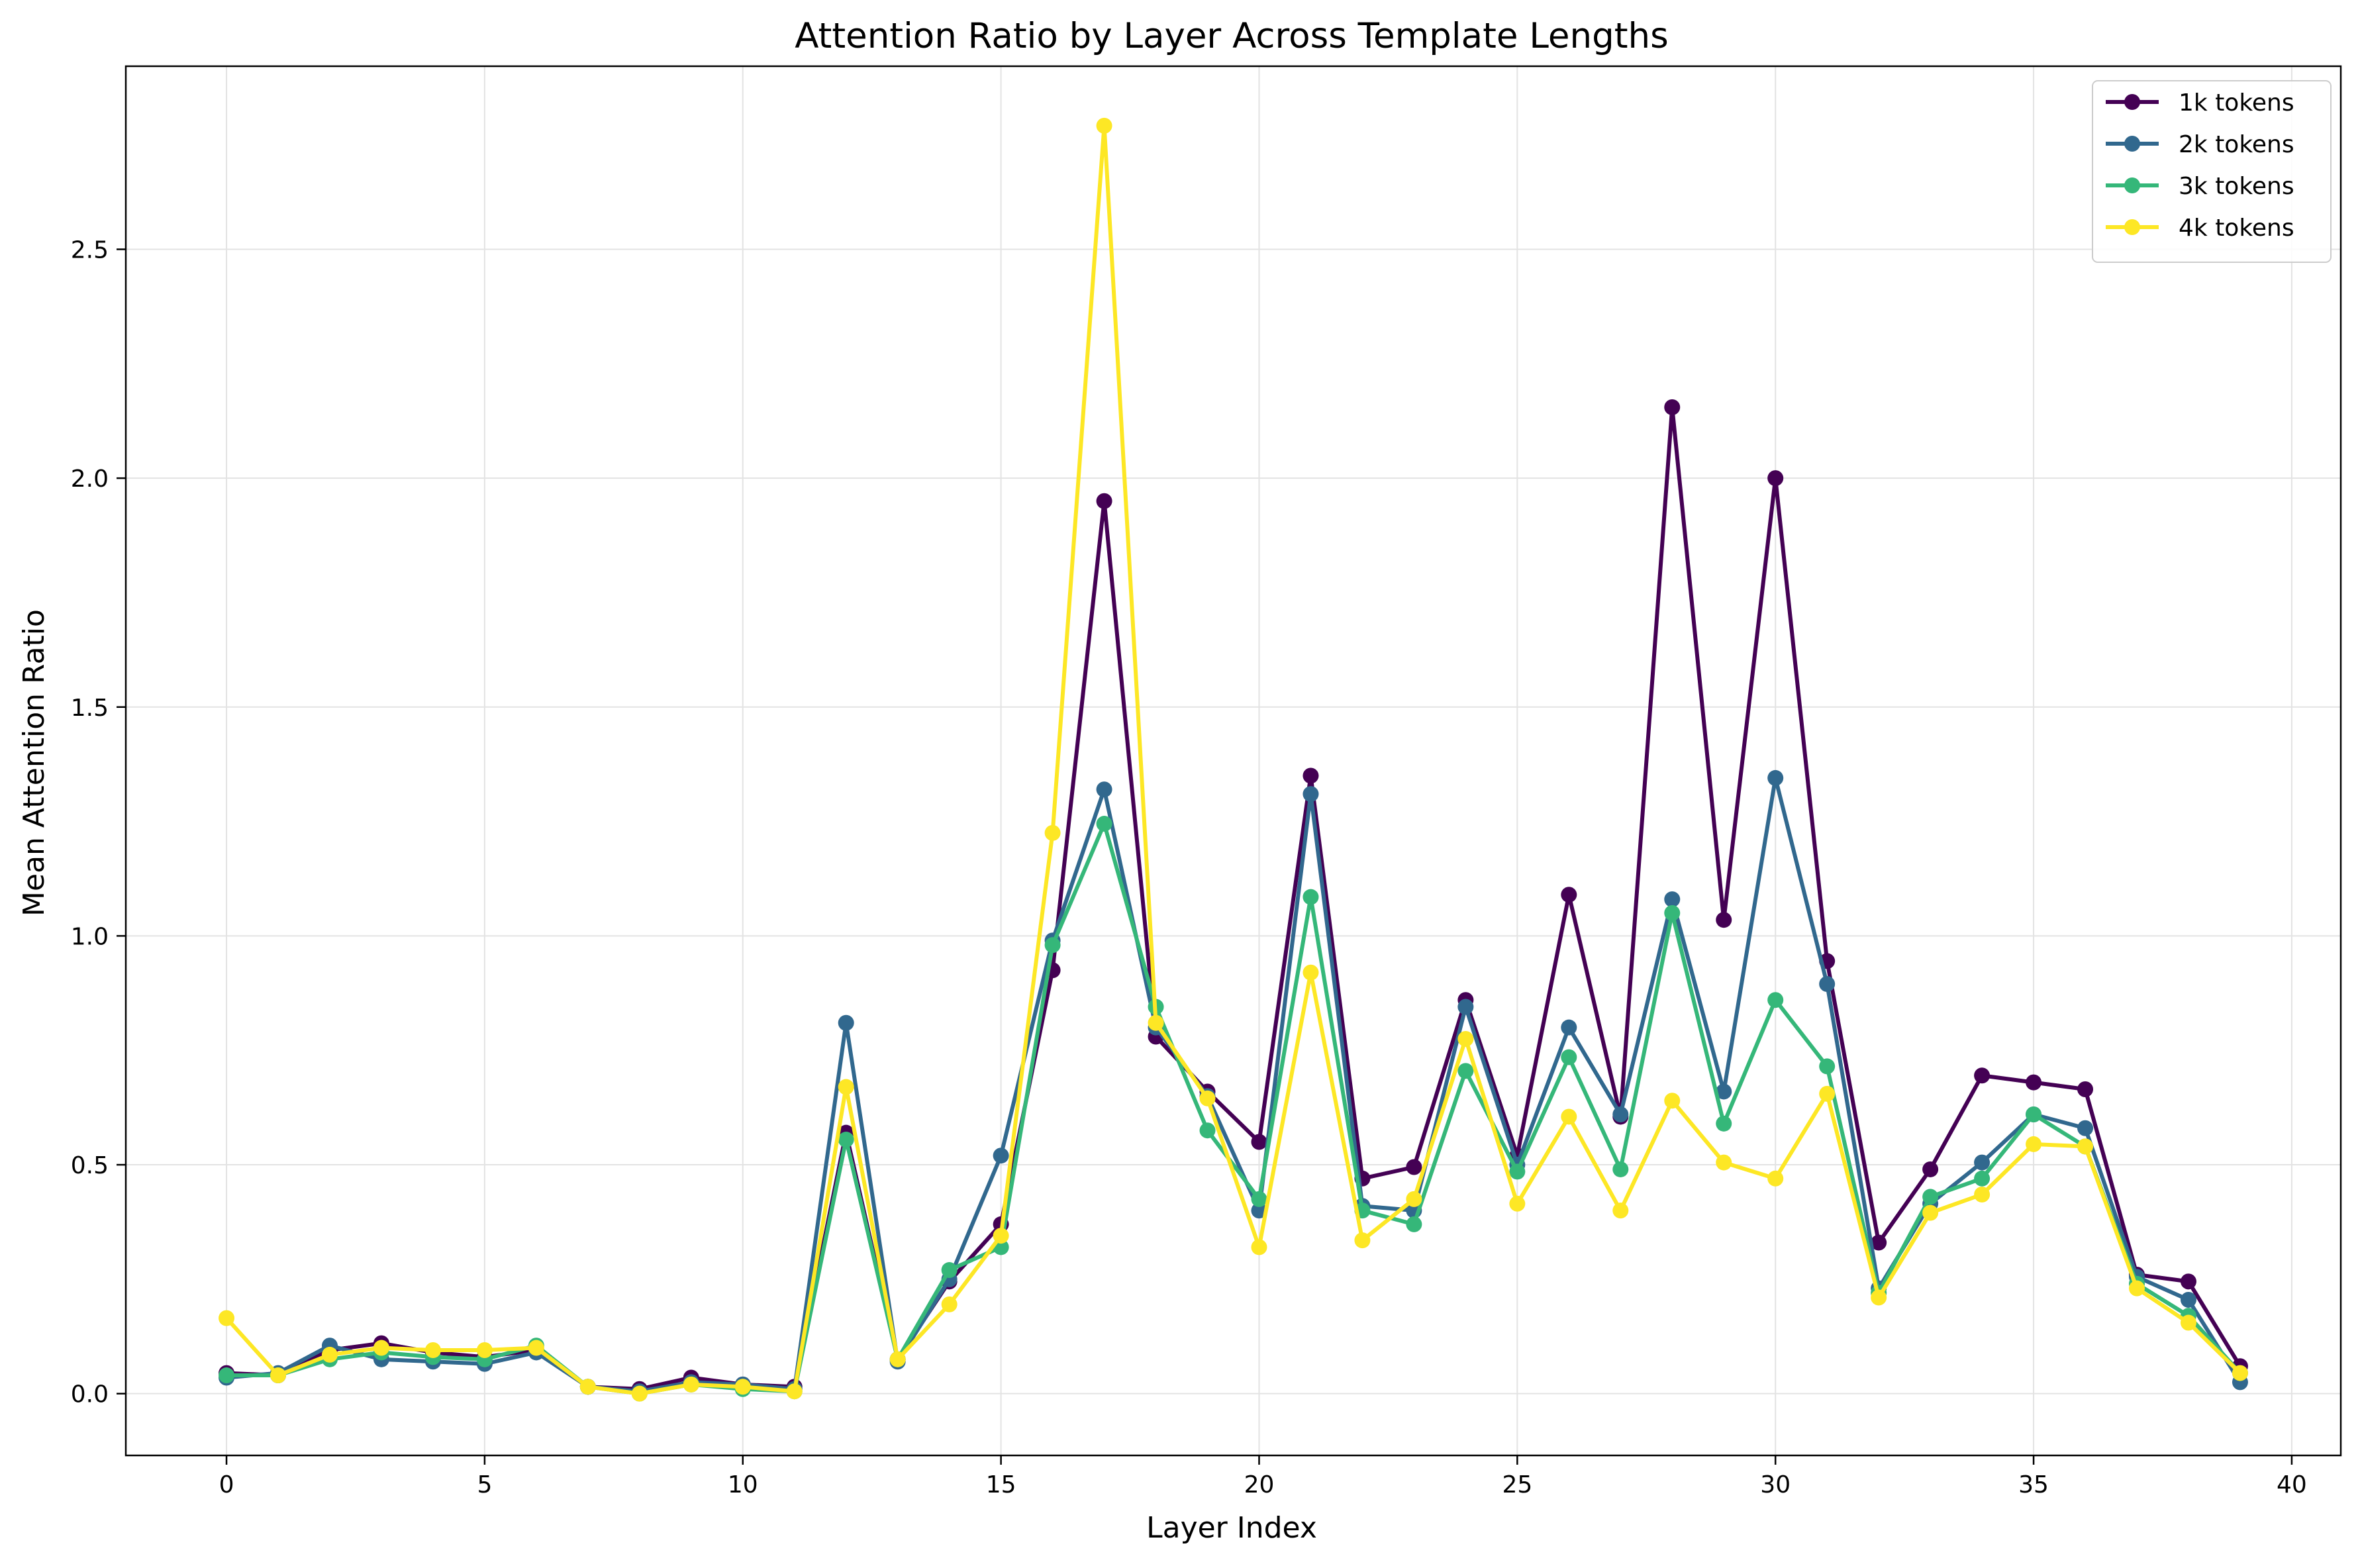 This screenshot has width=2360, height=1568. What do you see at coordinates (34, 762) in the screenshot?
I see `y-axis-title: Mean Attention Ratio` at bounding box center [34, 762].